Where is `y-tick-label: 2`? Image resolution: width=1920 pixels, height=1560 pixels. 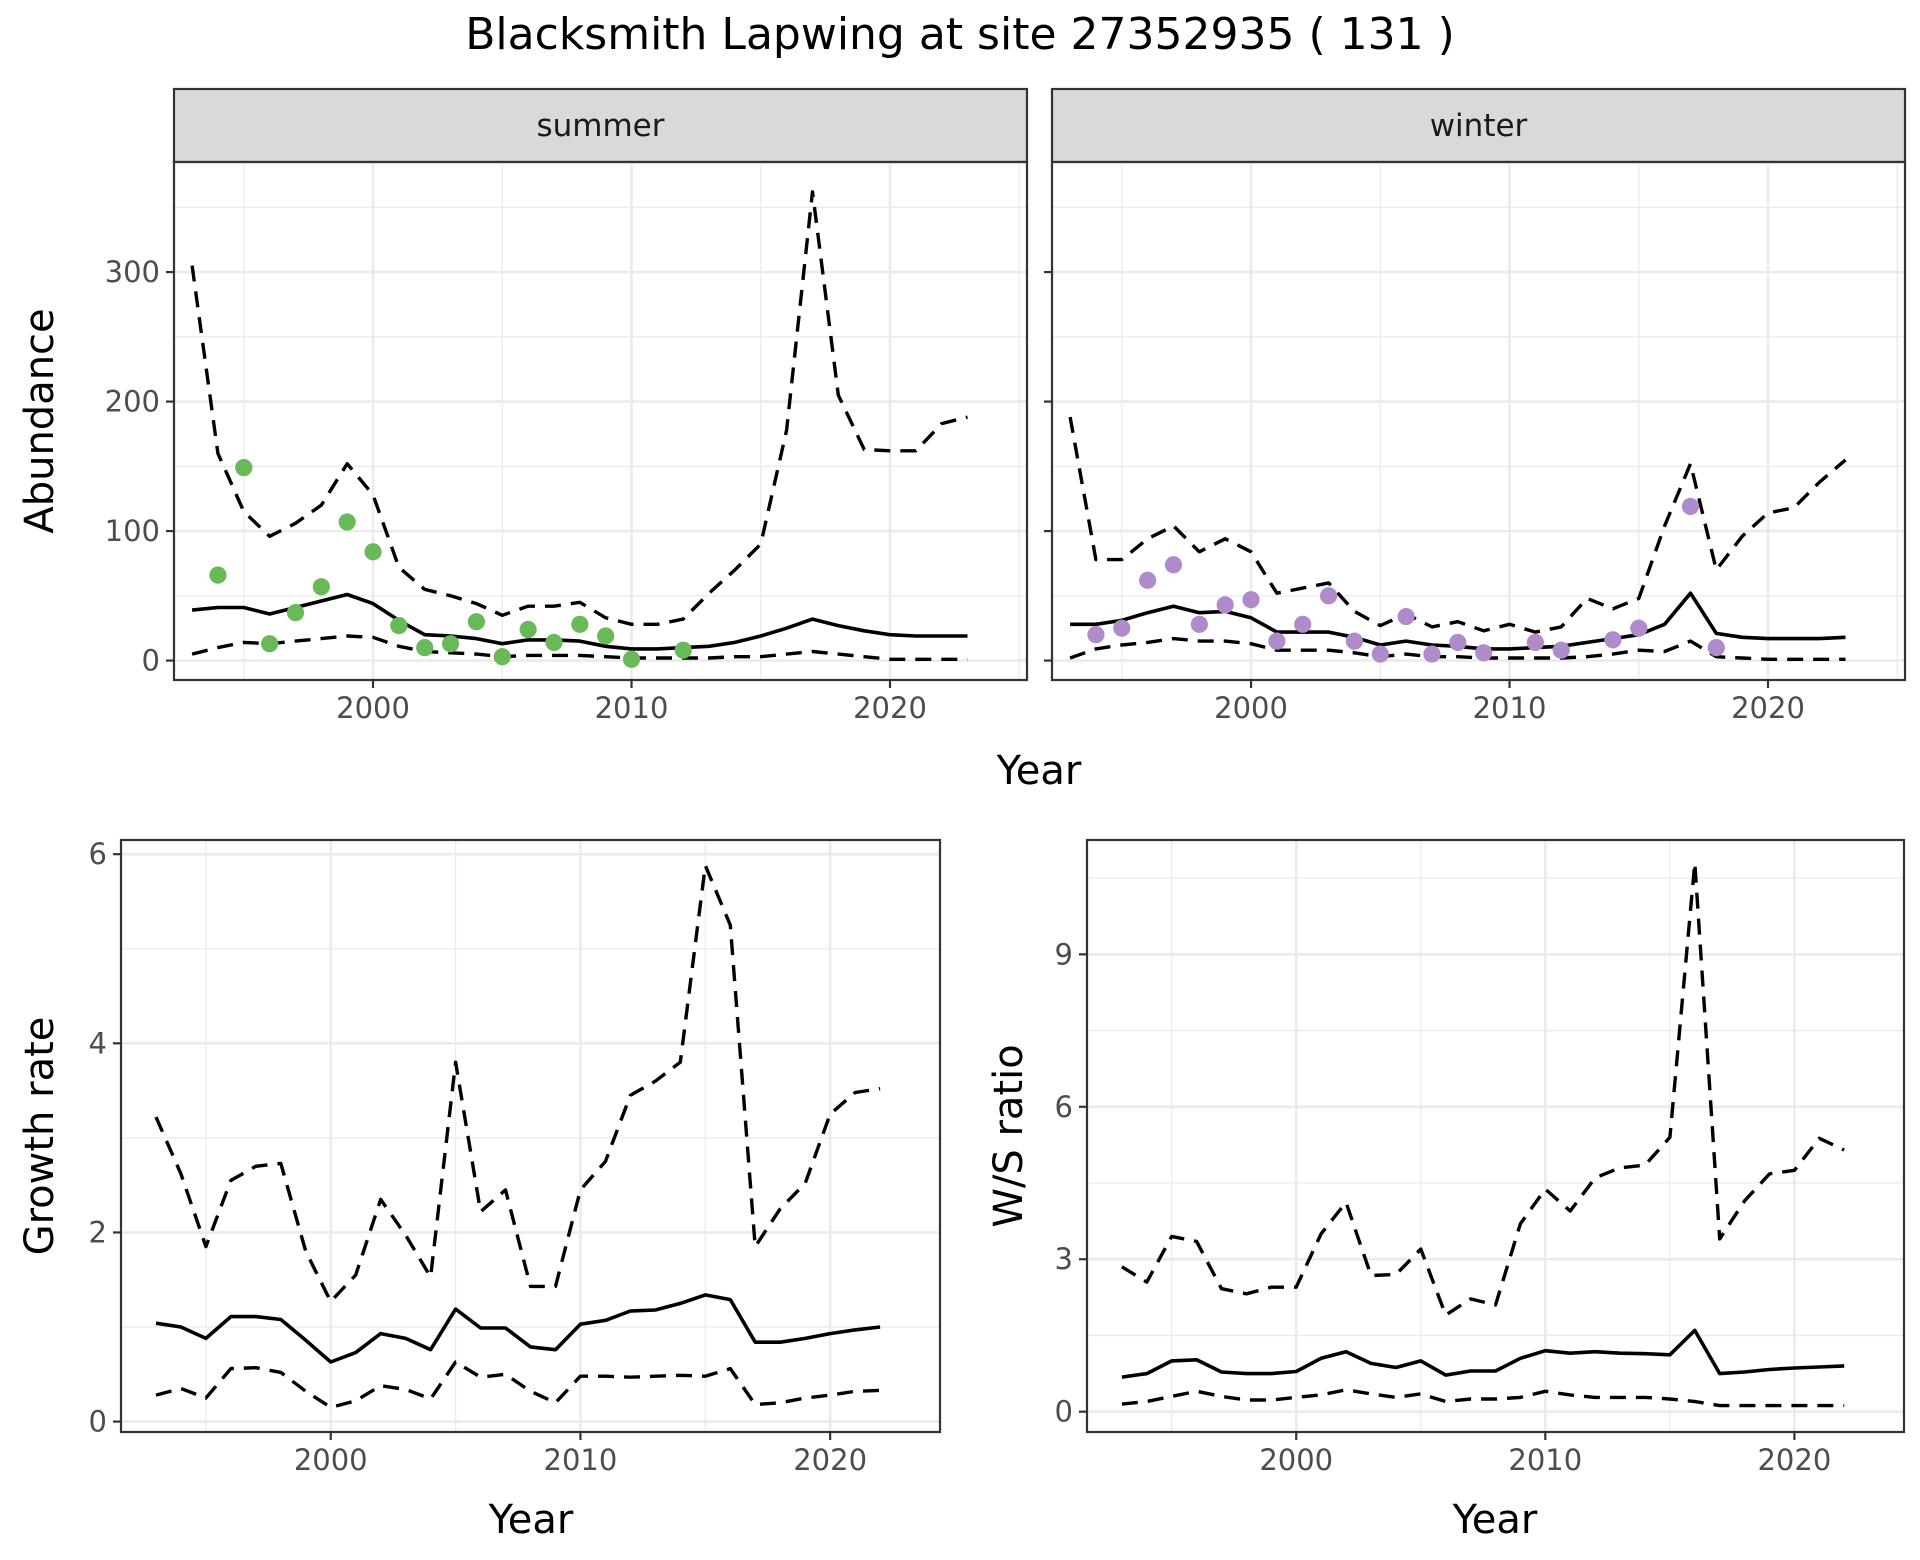
y-tick-label: 2 is located at coordinates (98, 1232).